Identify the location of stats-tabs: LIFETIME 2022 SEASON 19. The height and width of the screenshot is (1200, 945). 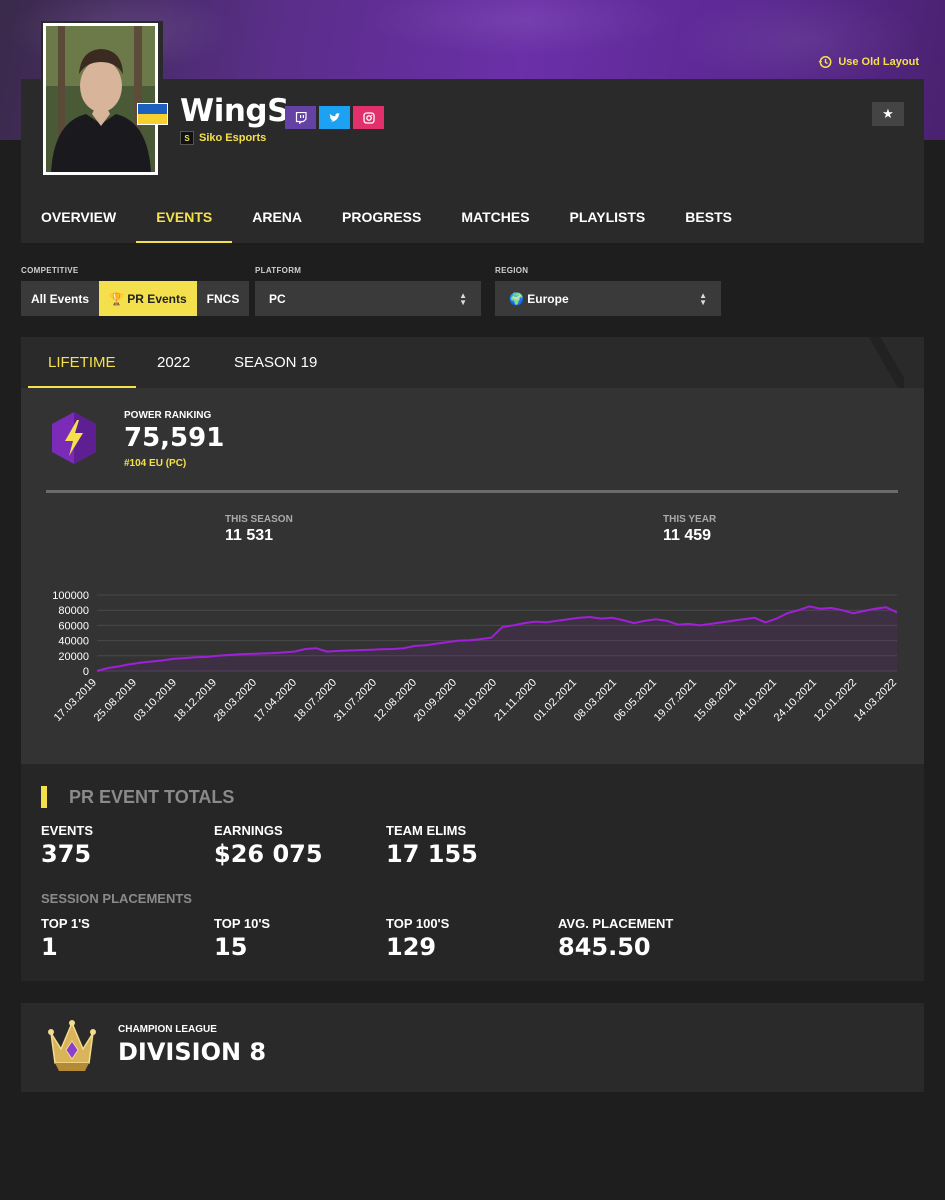
(472, 362).